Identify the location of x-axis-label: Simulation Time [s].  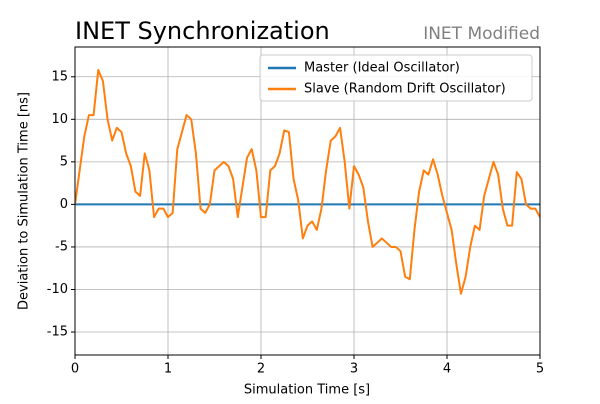
(307, 390).